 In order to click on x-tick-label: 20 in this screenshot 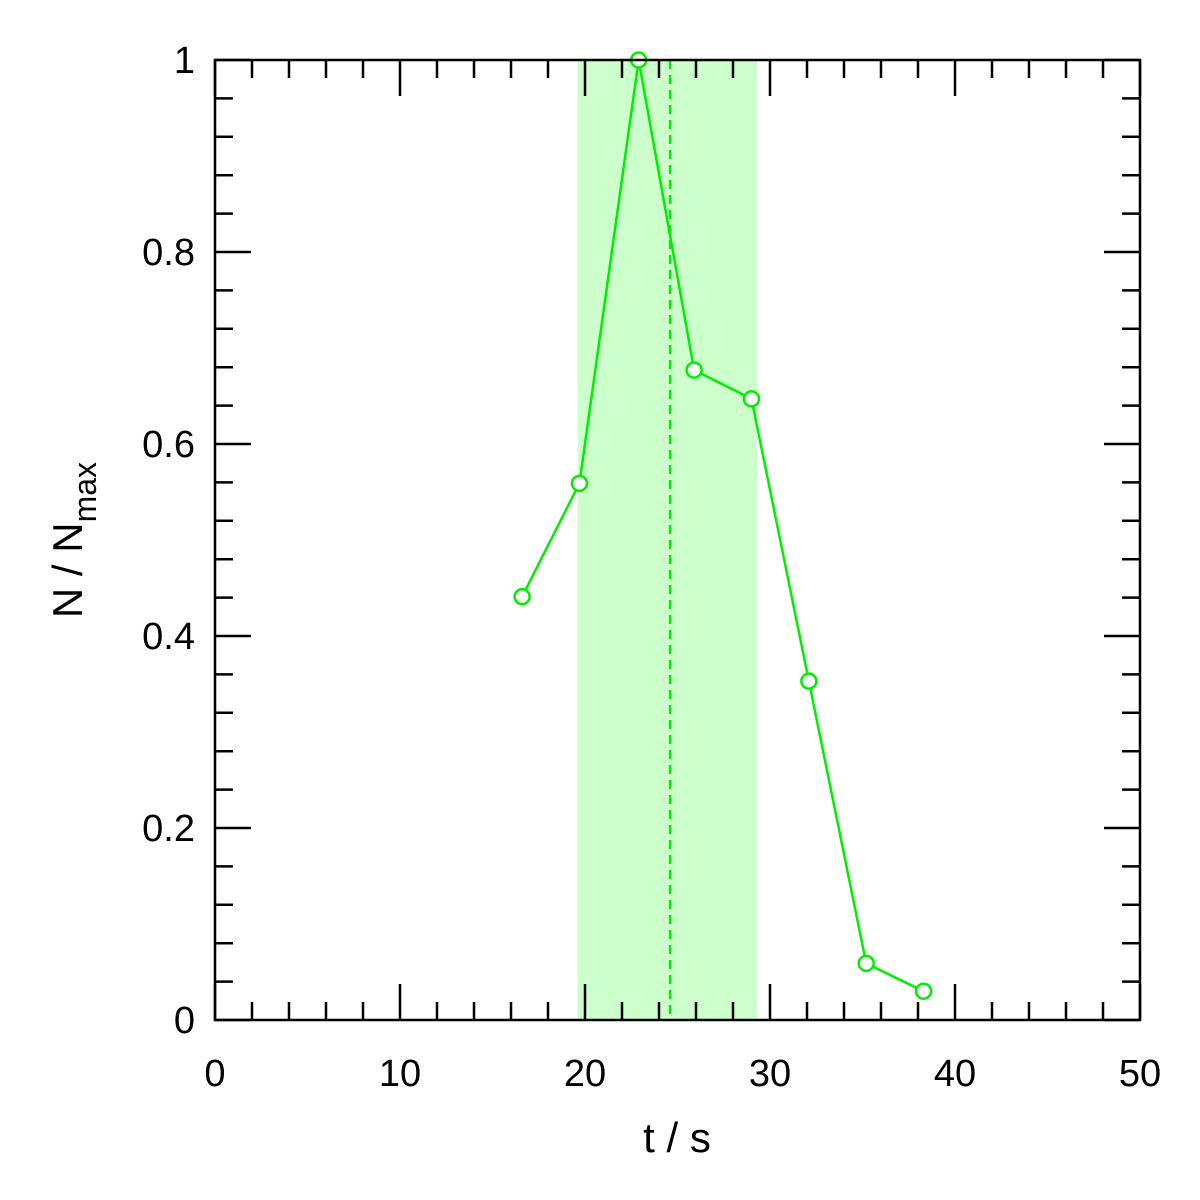, I will do `click(585, 1074)`.